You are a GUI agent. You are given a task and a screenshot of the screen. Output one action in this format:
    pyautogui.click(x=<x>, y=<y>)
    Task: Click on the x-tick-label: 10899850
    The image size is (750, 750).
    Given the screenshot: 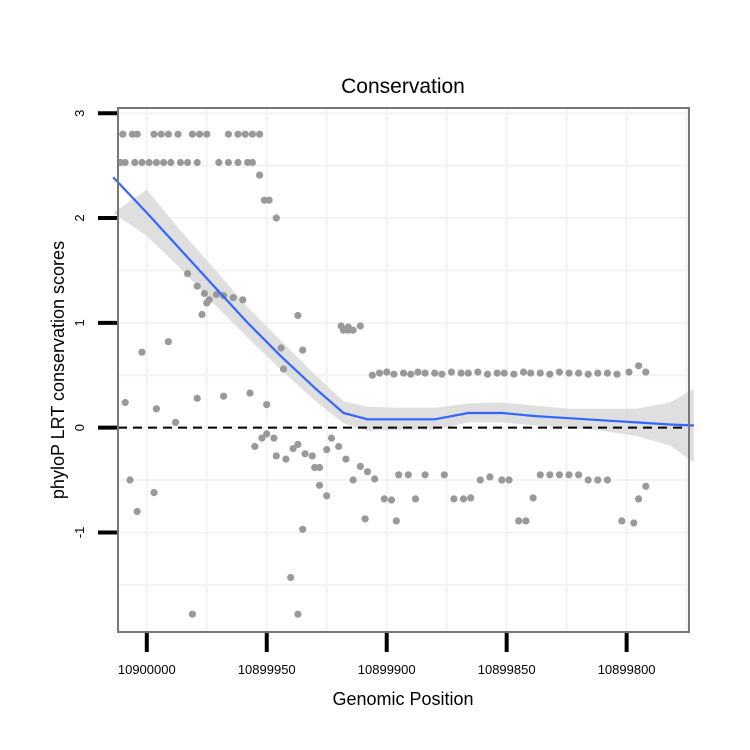 What is the action you would take?
    pyautogui.click(x=507, y=669)
    